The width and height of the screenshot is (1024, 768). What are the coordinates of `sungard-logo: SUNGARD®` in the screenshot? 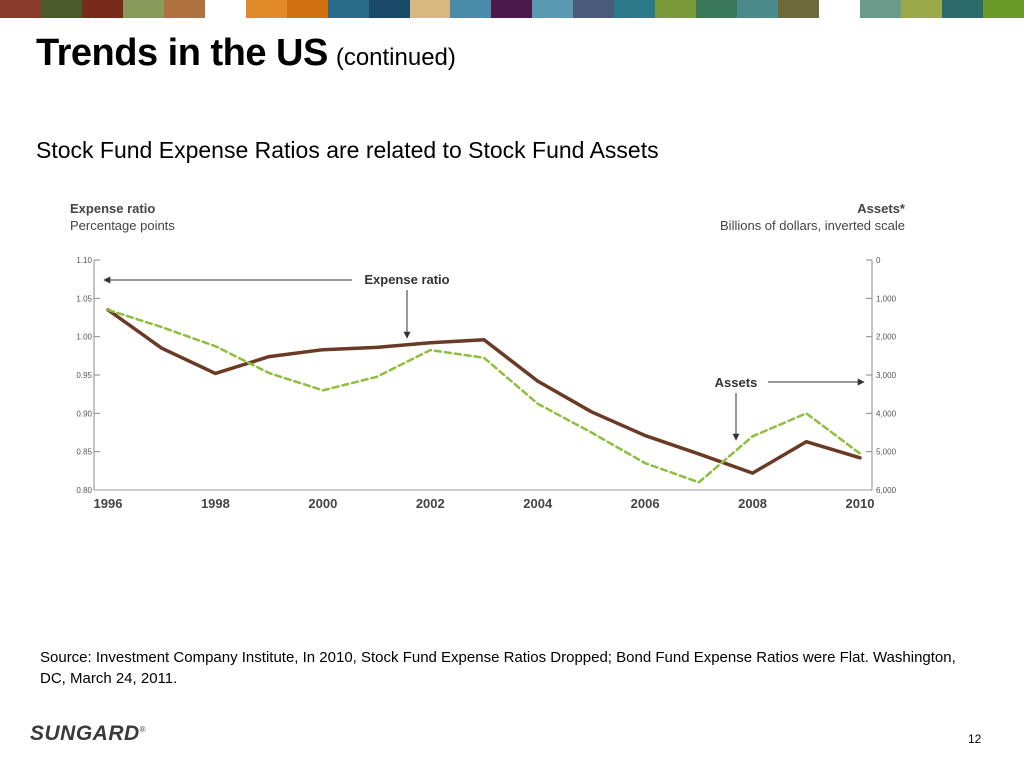 It's located at (88, 734).